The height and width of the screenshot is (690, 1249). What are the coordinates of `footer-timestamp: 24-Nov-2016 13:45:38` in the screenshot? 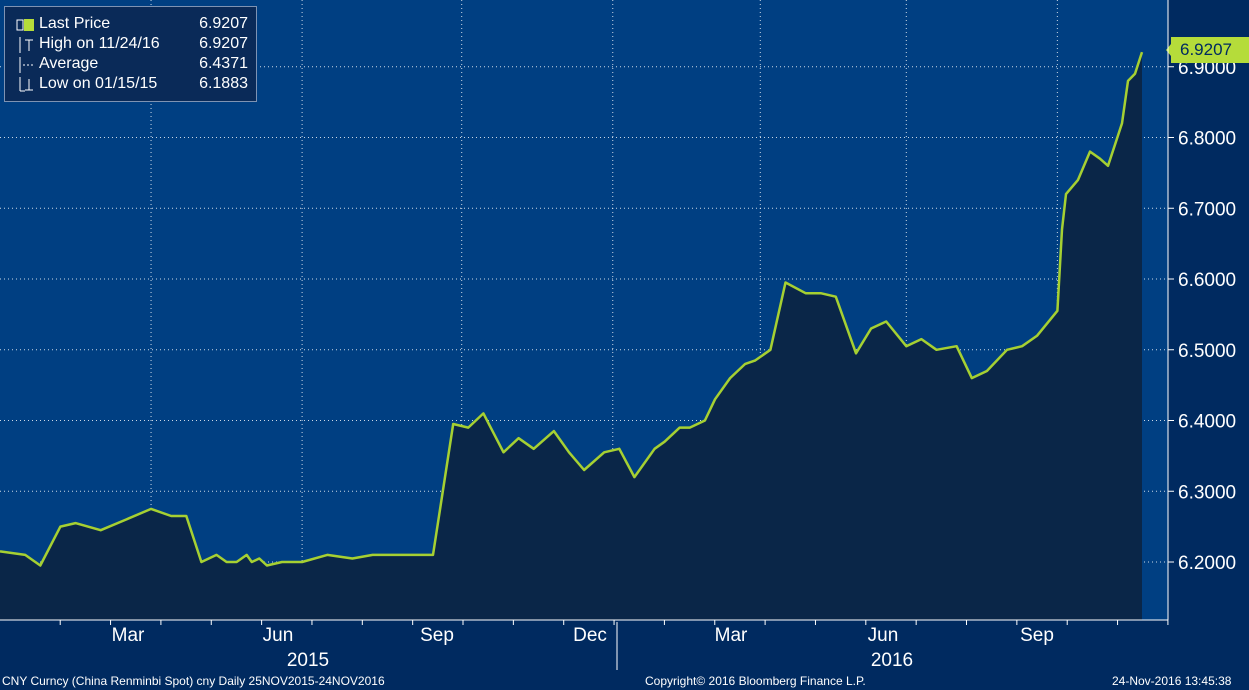 It's located at (1172, 681).